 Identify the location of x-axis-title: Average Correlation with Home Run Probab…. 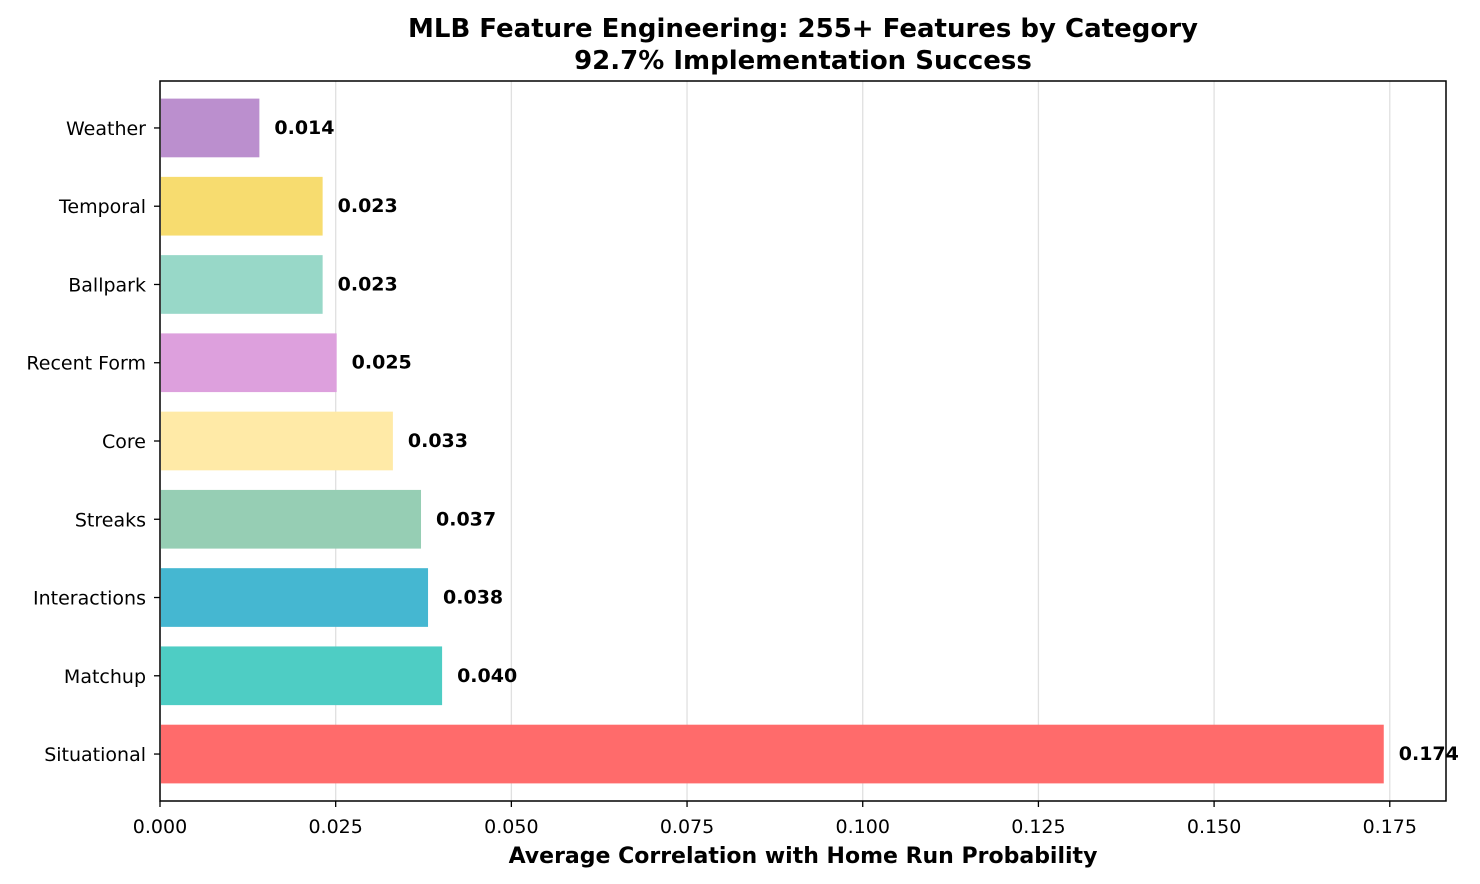
(803, 856).